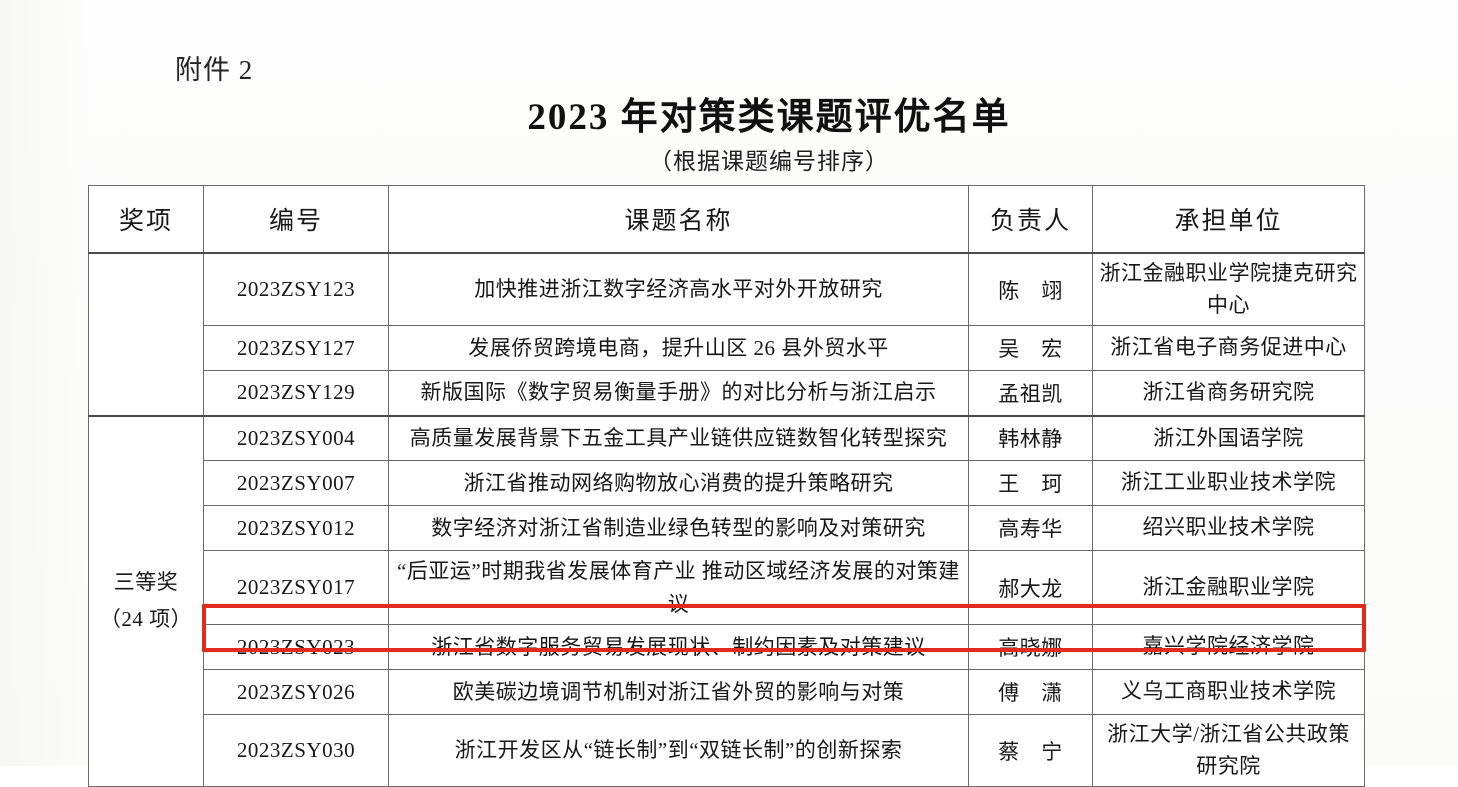 The height and width of the screenshot is (787, 1458). What do you see at coordinates (1030, 219) in the screenshot?
I see `column-header-person: 负责人` at bounding box center [1030, 219].